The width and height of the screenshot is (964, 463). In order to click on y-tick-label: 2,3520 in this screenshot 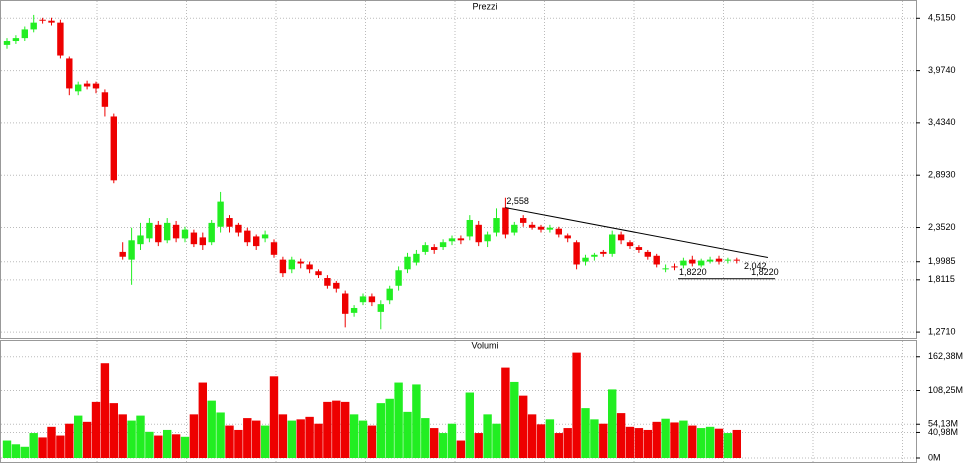, I will do `click(942, 227)`.